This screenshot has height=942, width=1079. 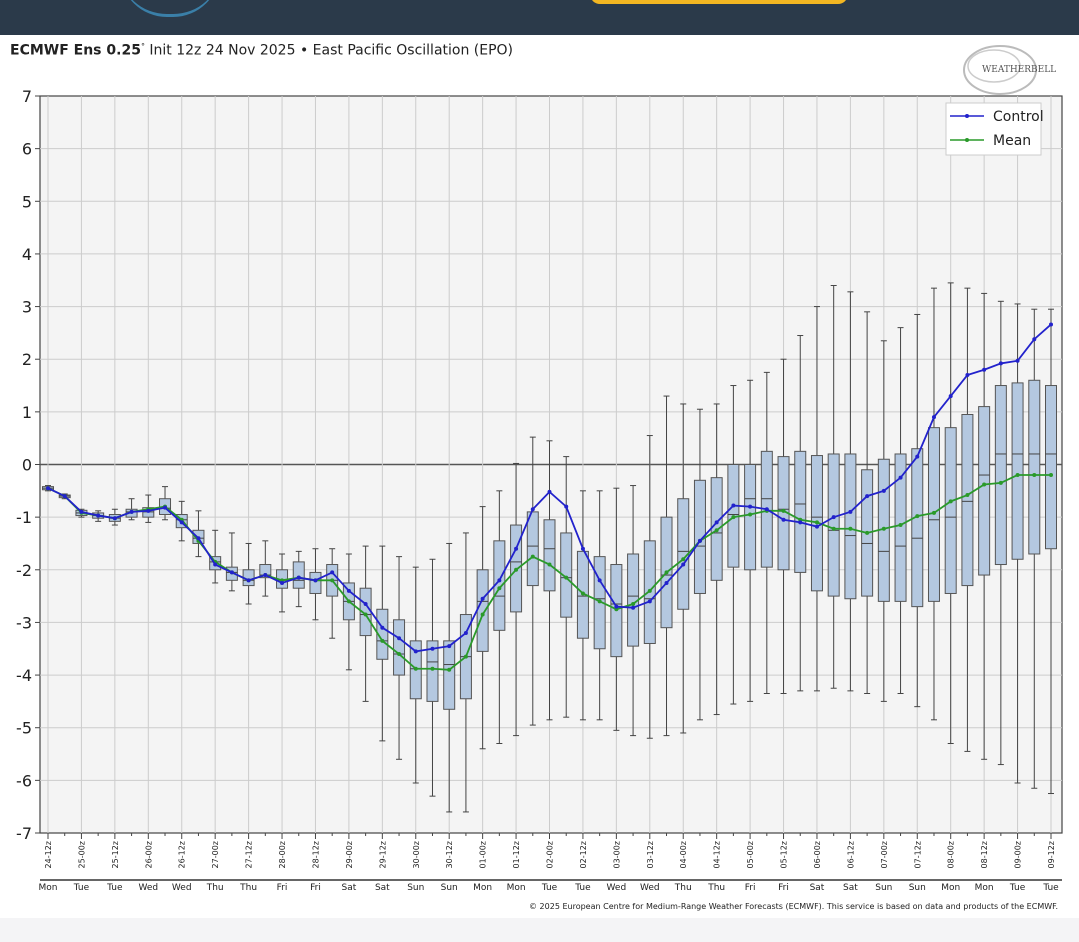 I want to click on title-model: ECMWF Ens 0.25, so click(x=75, y=50).